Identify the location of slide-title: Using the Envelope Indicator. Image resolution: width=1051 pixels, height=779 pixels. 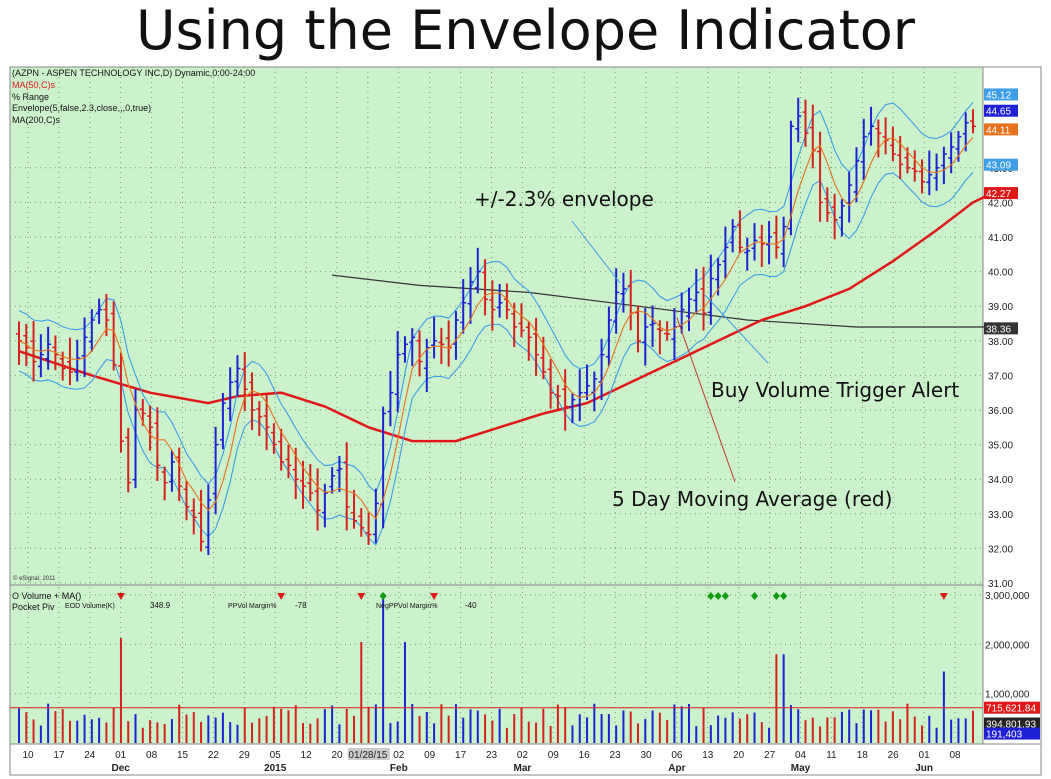
(525, 31).